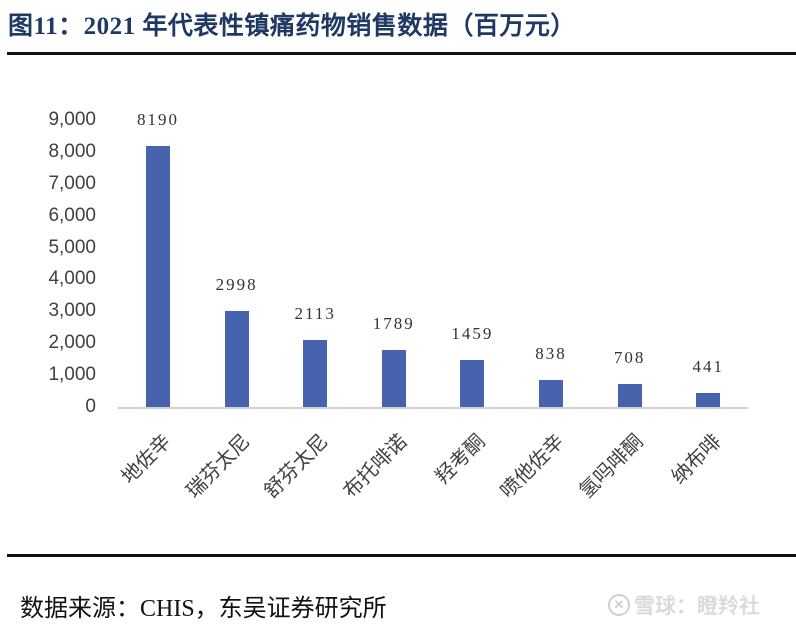 The height and width of the screenshot is (631, 796). What do you see at coordinates (401, 53) in the screenshot?
I see `top-divider` at bounding box center [401, 53].